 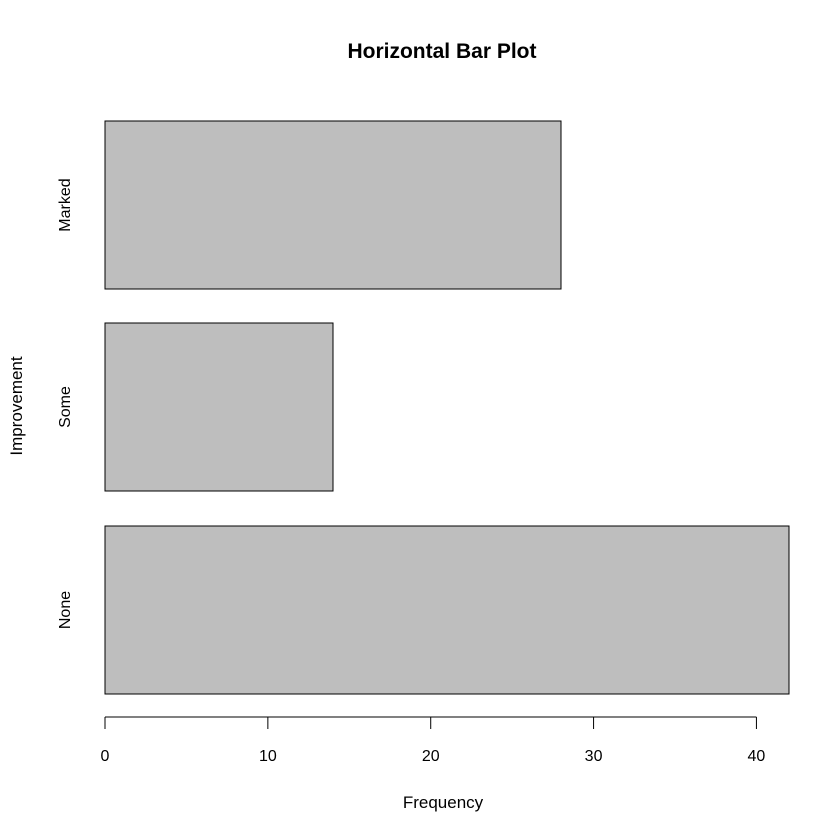 I want to click on category-labels: None Some Marked, so click(x=65, y=403).